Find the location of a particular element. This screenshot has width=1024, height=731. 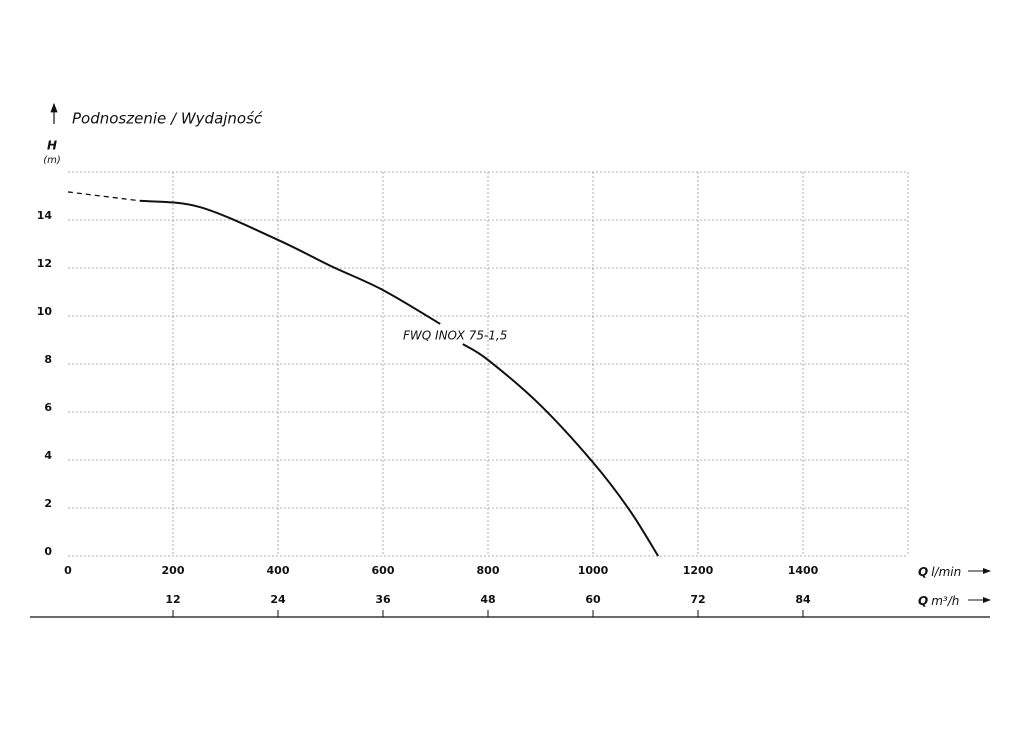

x2-unit: m³/h is located at coordinates (945, 601).